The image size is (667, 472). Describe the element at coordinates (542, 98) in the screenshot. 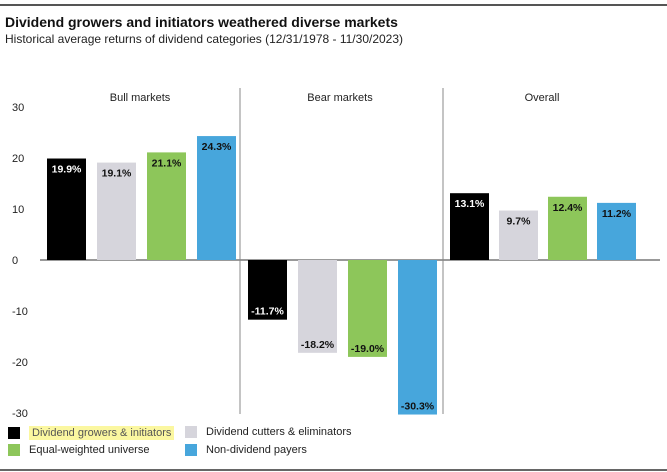

I see `category-label: Overall` at that location.